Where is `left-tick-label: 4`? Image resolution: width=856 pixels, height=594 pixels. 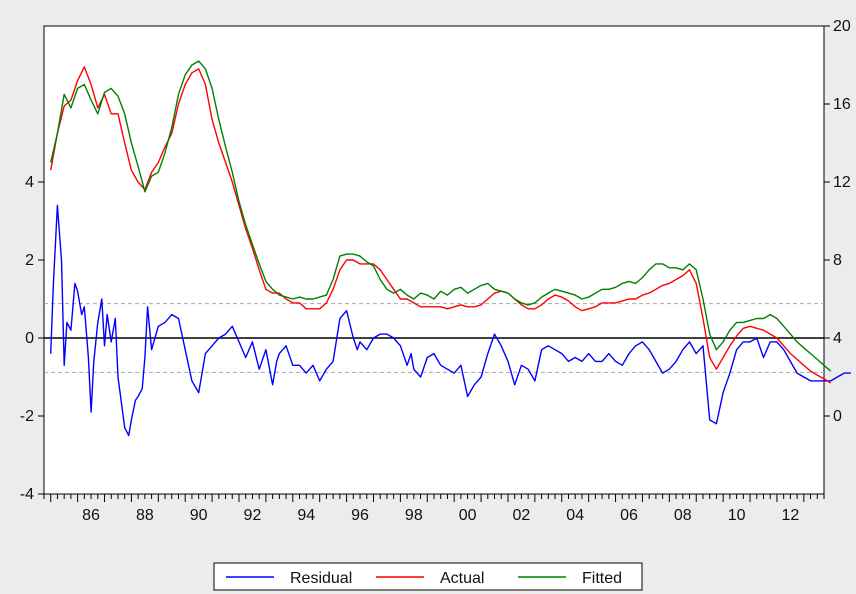 left-tick-label: 4 is located at coordinates (29, 182).